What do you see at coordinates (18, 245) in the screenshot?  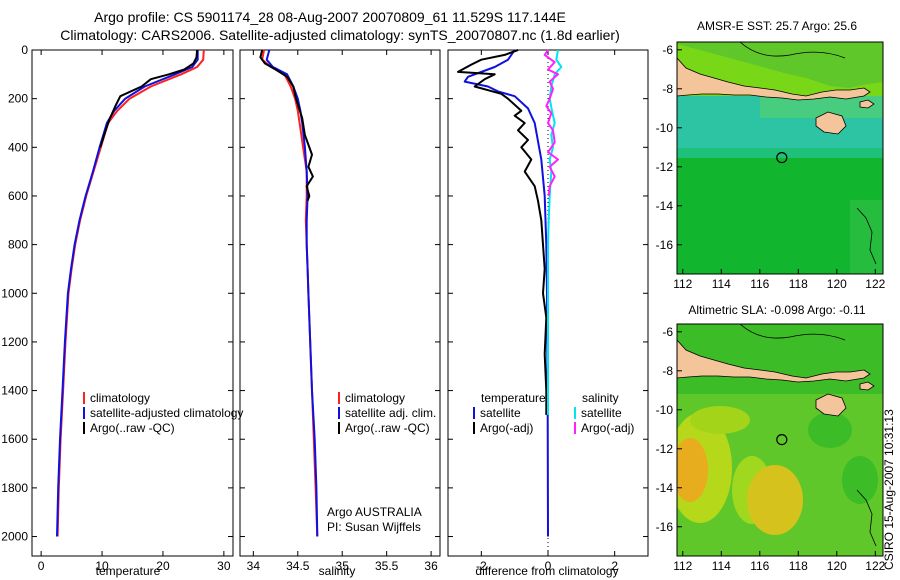 I see `depth-tick-label: 800` at bounding box center [18, 245].